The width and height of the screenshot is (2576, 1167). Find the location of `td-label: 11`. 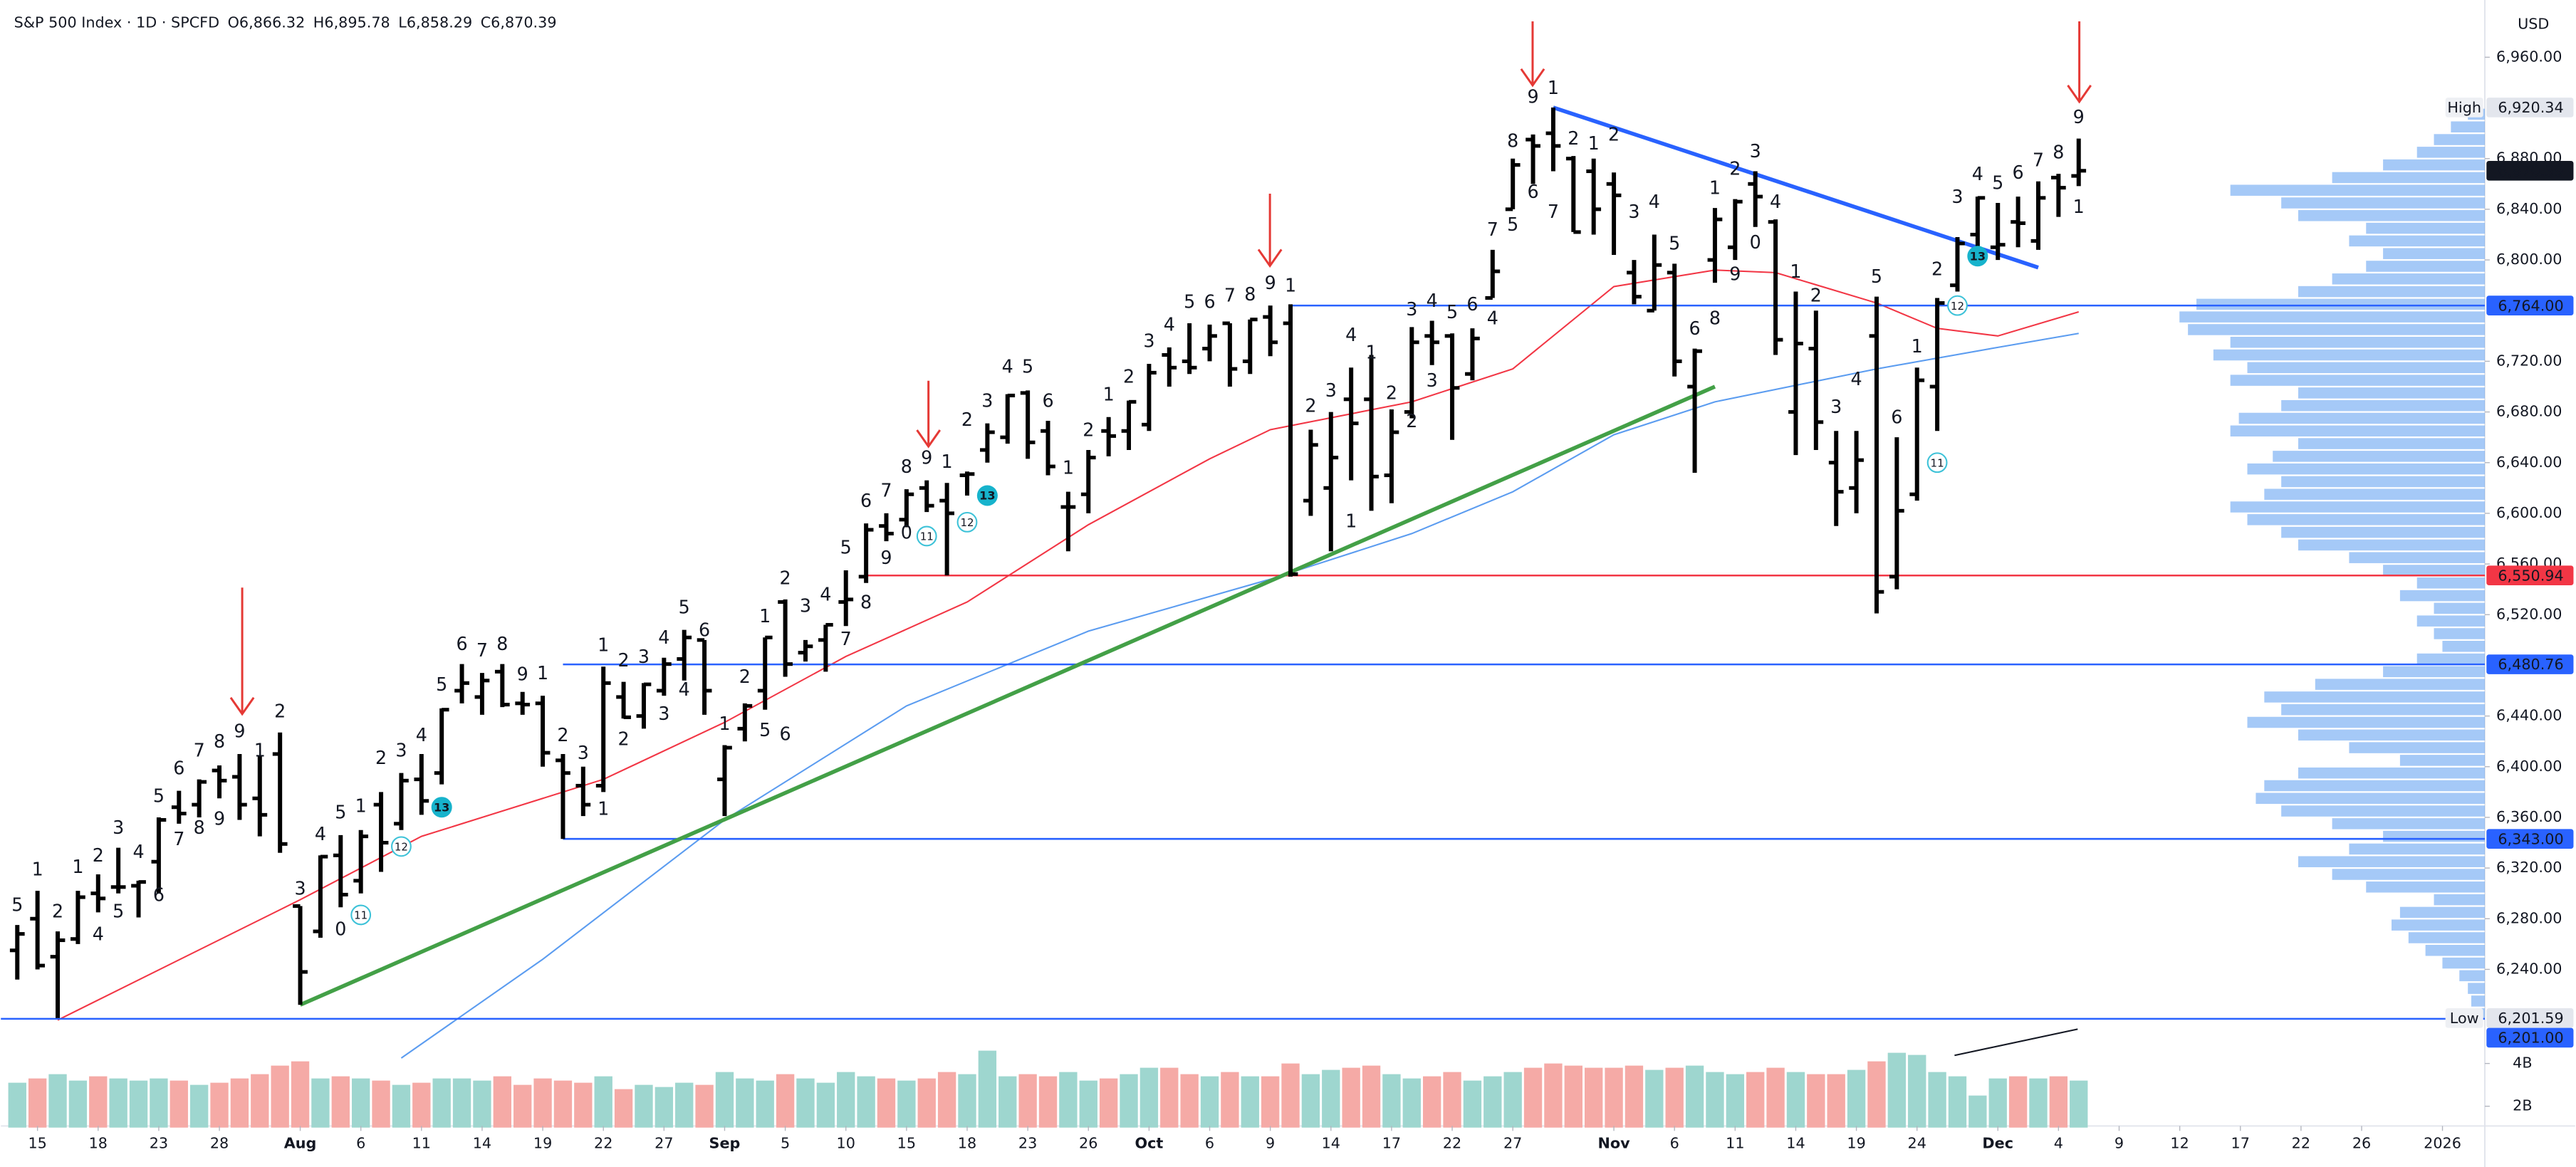

td-label: 11 is located at coordinates (1937, 462).